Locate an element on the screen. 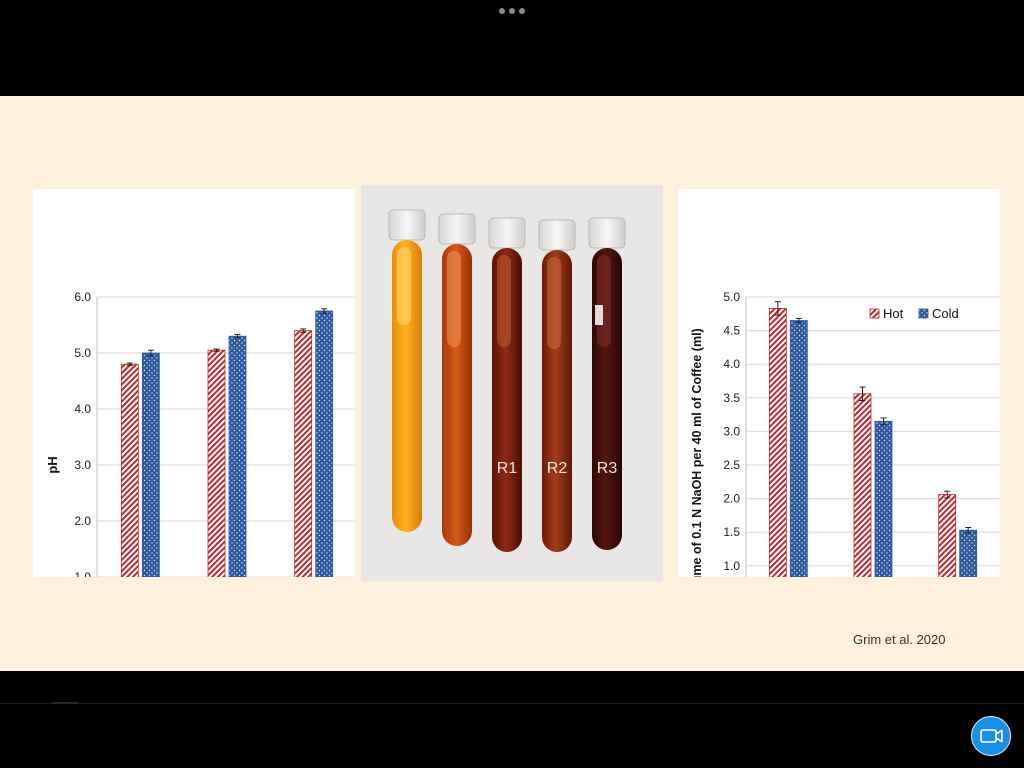 Image resolution: width=1024 pixels, height=768 pixels. ph-bar-hot-r2 is located at coordinates (216, 491).